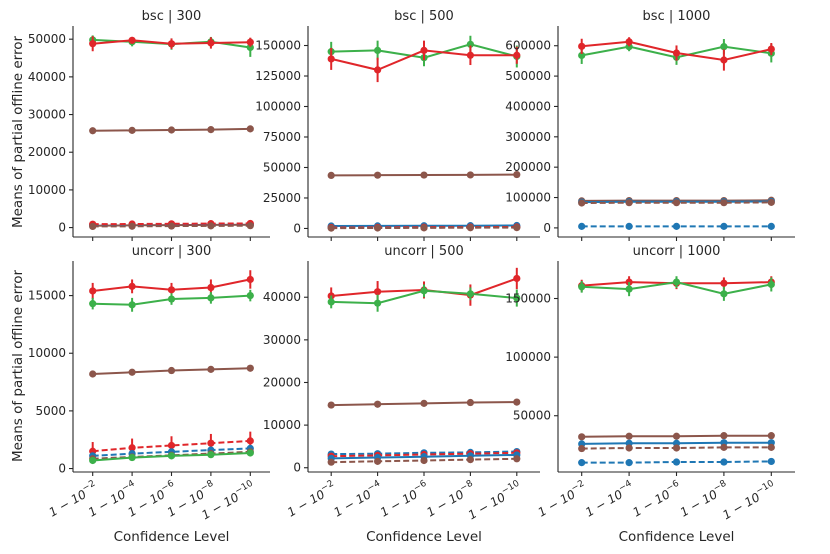 The width and height of the screenshot is (830, 554). I want to click on x-tick-label: 1 − 10−10, so click(749, 501).